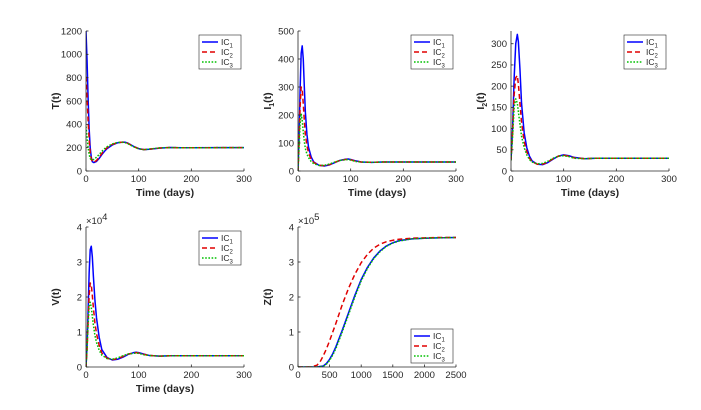 The image size is (701, 410). What do you see at coordinates (361, 375) in the screenshot?
I see `x-tick-label: 1000` at bounding box center [361, 375].